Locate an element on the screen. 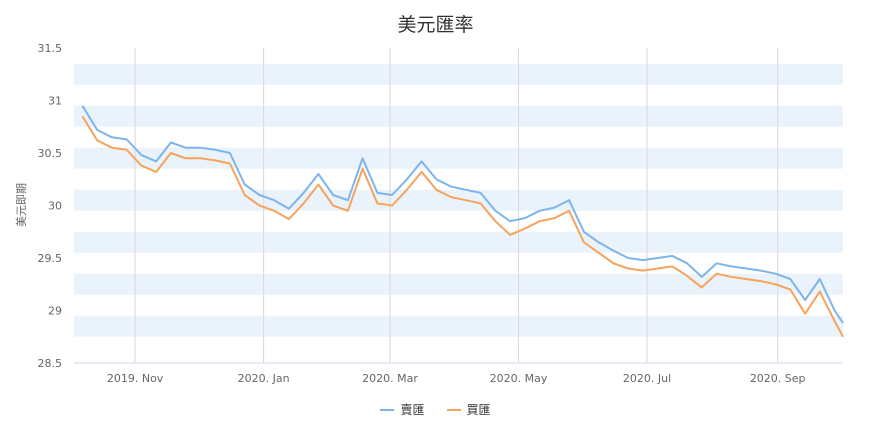 The height and width of the screenshot is (435, 871). x-tick-label: 2020. Mar is located at coordinates (390, 378).